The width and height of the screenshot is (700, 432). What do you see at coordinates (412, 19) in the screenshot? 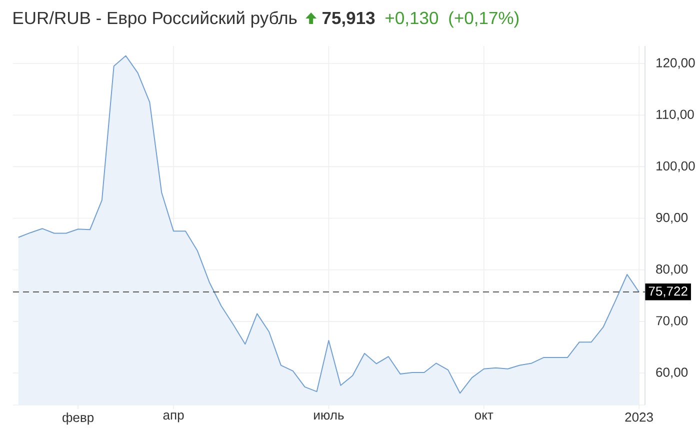
I see `text: +0,130` at bounding box center [412, 19].